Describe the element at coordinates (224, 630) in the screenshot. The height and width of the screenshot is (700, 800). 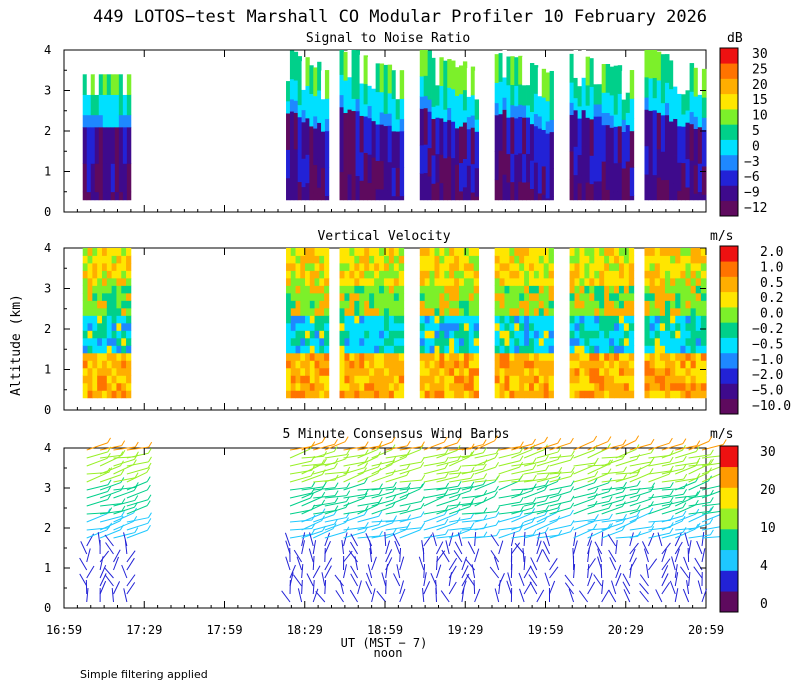
I see `x-tick-label: 17:59` at that location.